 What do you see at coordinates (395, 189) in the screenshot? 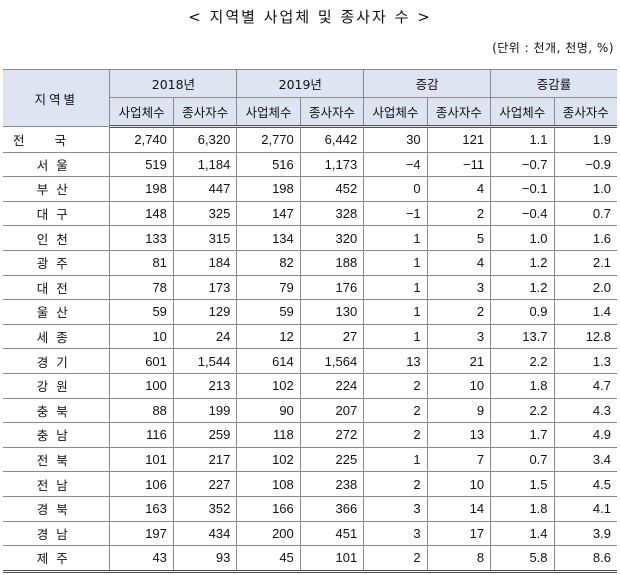
I see `value-cell: 0` at bounding box center [395, 189].